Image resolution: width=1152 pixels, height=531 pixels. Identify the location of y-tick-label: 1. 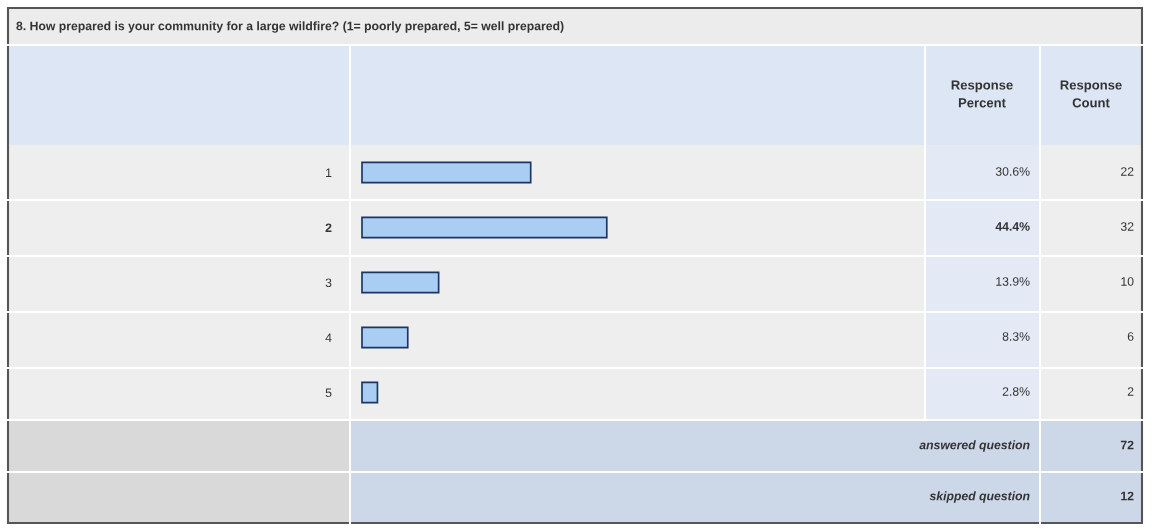
(329, 172).